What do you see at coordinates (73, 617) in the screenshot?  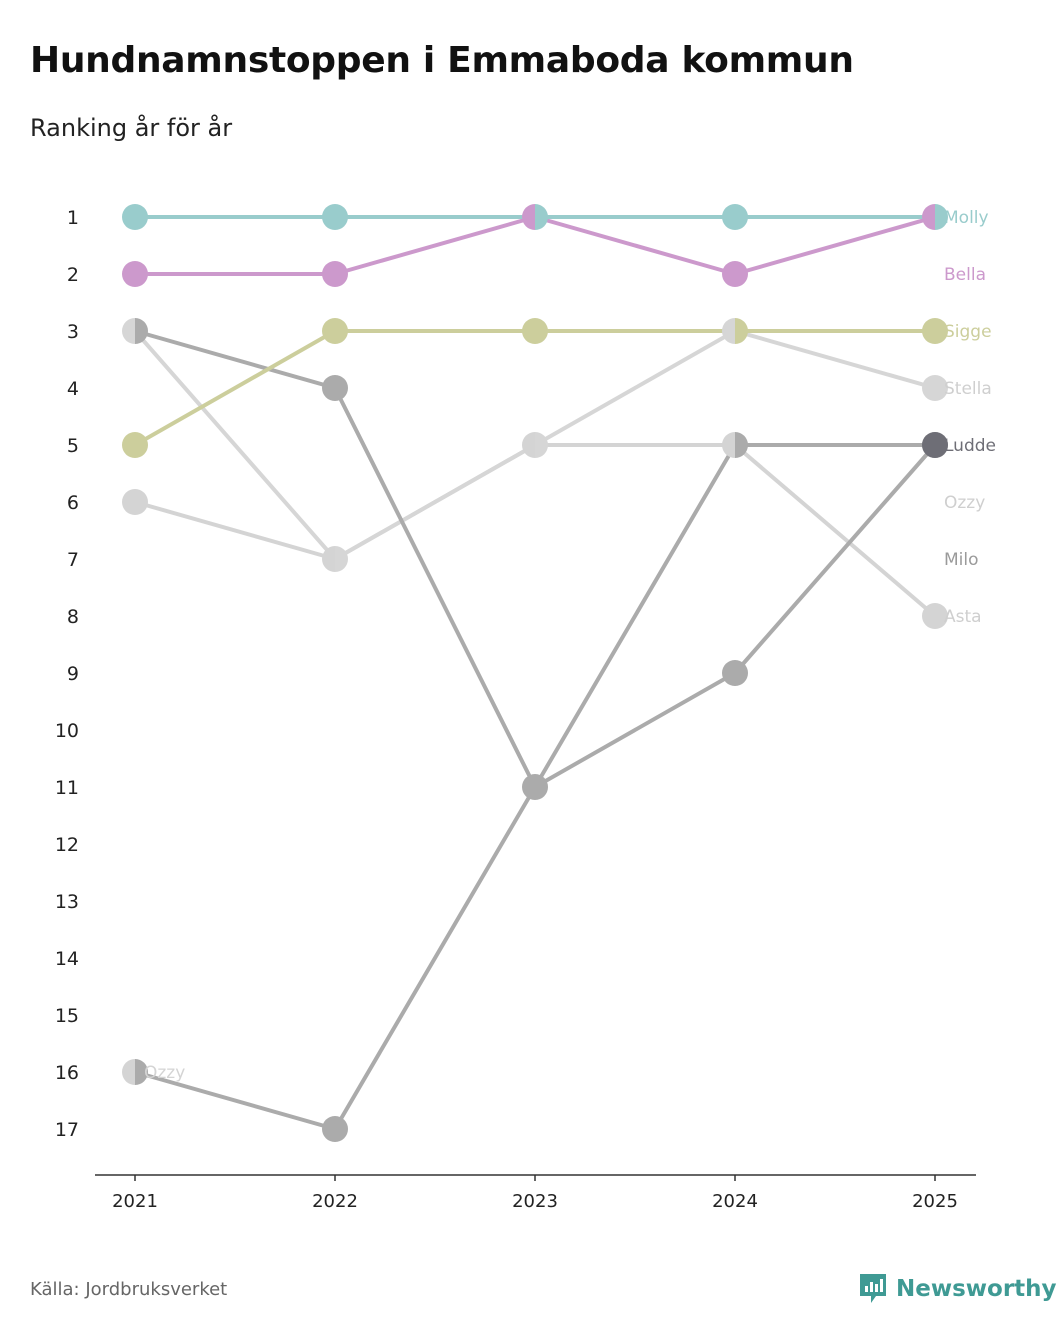 I see `y-tick-label-8: 8` at bounding box center [73, 617].